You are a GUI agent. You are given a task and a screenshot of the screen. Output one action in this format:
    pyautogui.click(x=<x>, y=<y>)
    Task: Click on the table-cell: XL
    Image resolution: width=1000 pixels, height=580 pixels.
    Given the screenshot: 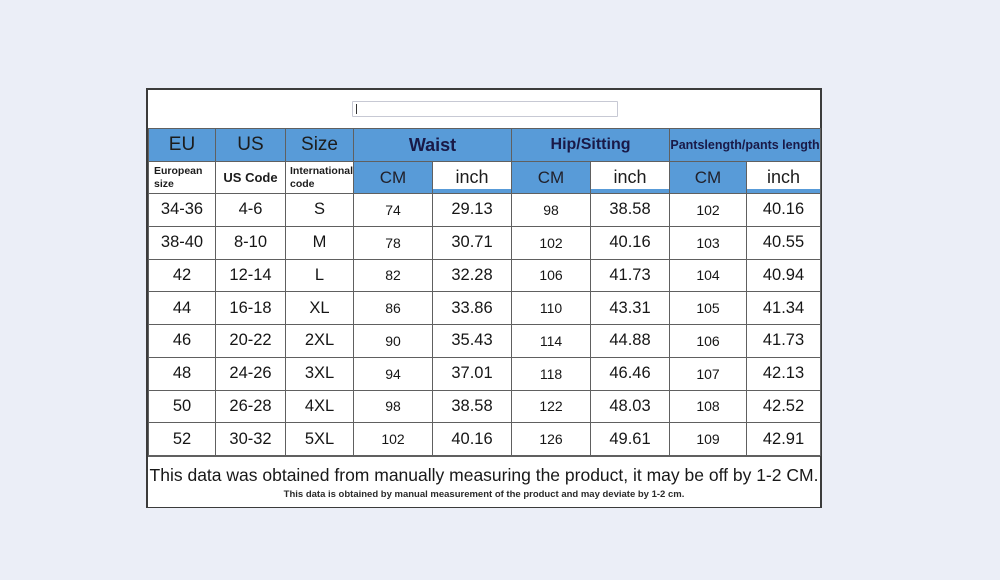 What is the action you would take?
    pyautogui.click(x=319, y=308)
    